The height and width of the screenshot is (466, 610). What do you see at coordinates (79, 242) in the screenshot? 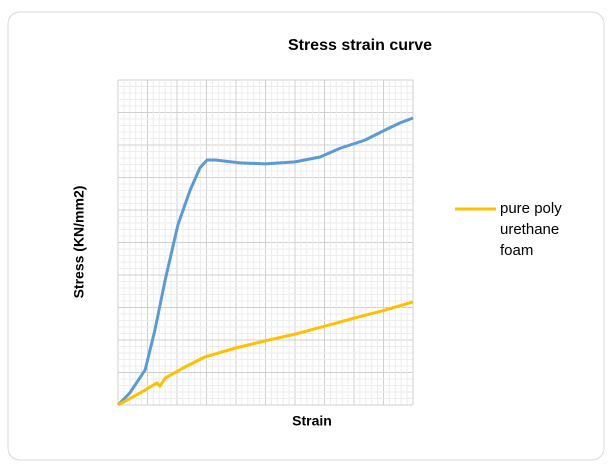
I see `y-axis-label: Stress (KN/mm2)` at bounding box center [79, 242].